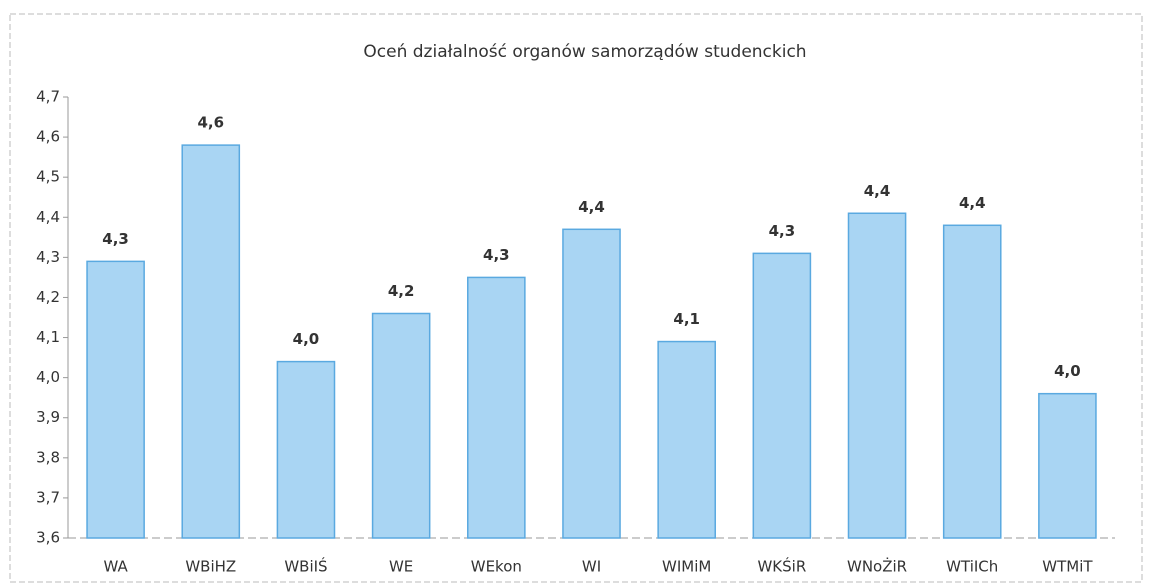 The width and height of the screenshot is (1150, 586). What do you see at coordinates (48, 377) in the screenshot?
I see `y-tick-label: 4,0` at bounding box center [48, 377].